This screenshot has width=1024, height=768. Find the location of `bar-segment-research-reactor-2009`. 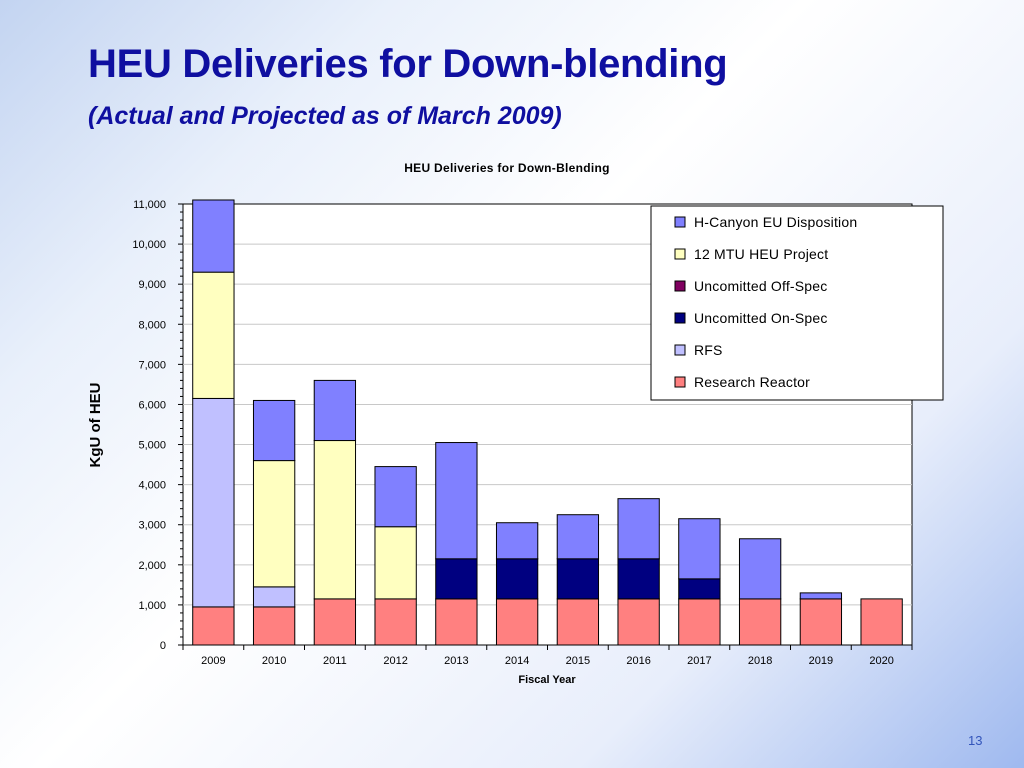

bar-segment-research-reactor-2009 is located at coordinates (213, 626).